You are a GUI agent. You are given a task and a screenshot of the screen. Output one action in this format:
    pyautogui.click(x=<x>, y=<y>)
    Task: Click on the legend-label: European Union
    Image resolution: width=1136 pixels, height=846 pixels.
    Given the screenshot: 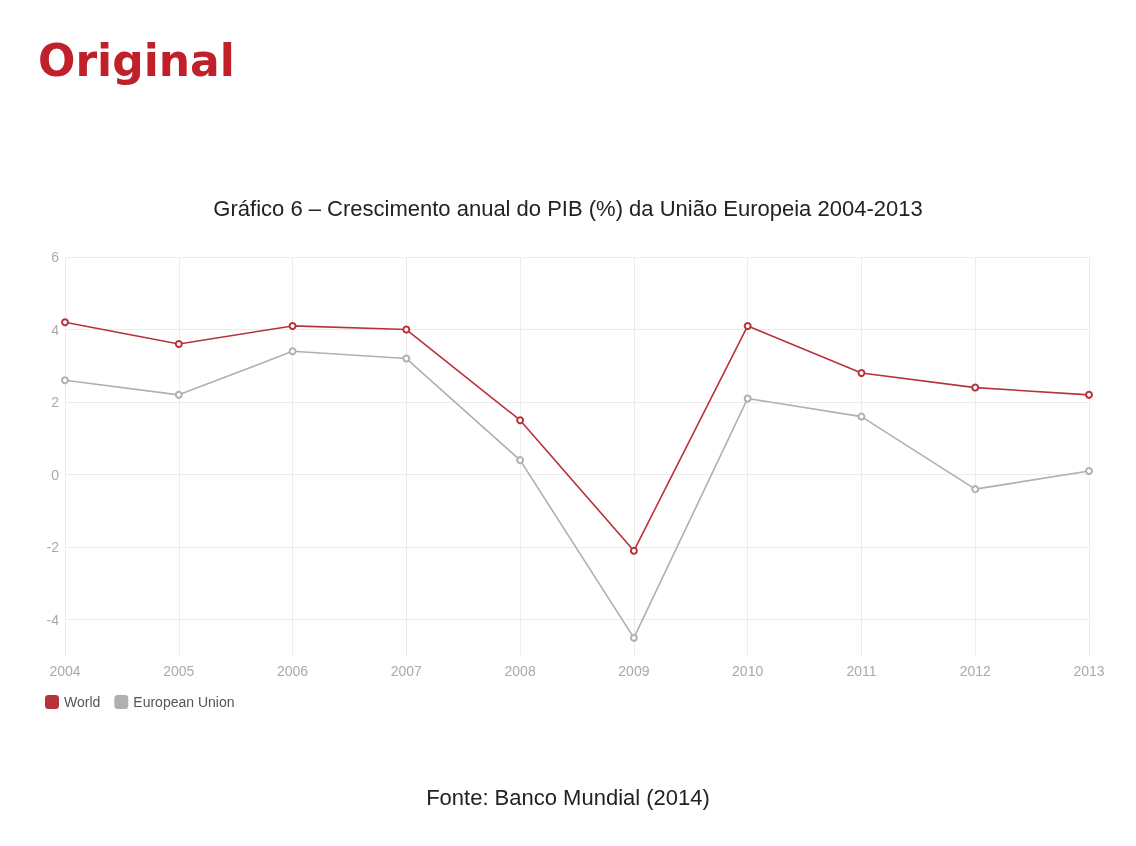 What is the action you would take?
    pyautogui.click(x=184, y=702)
    